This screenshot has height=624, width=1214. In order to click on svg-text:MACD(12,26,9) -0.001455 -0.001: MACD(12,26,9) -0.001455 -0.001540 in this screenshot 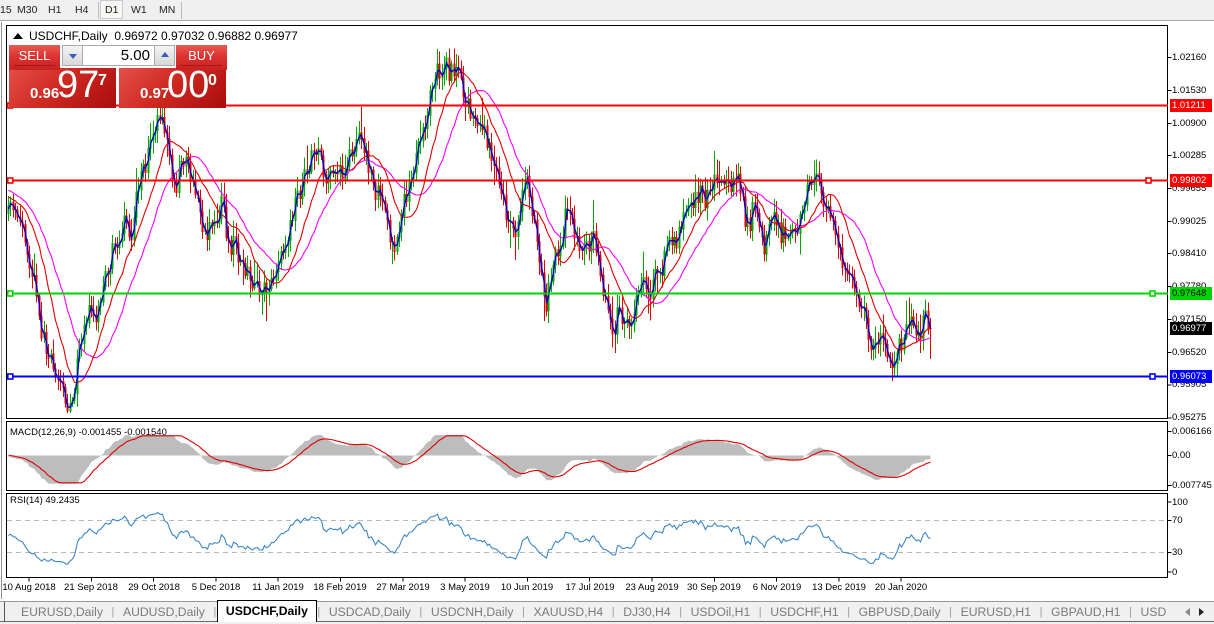, I will do `click(88, 432)`.